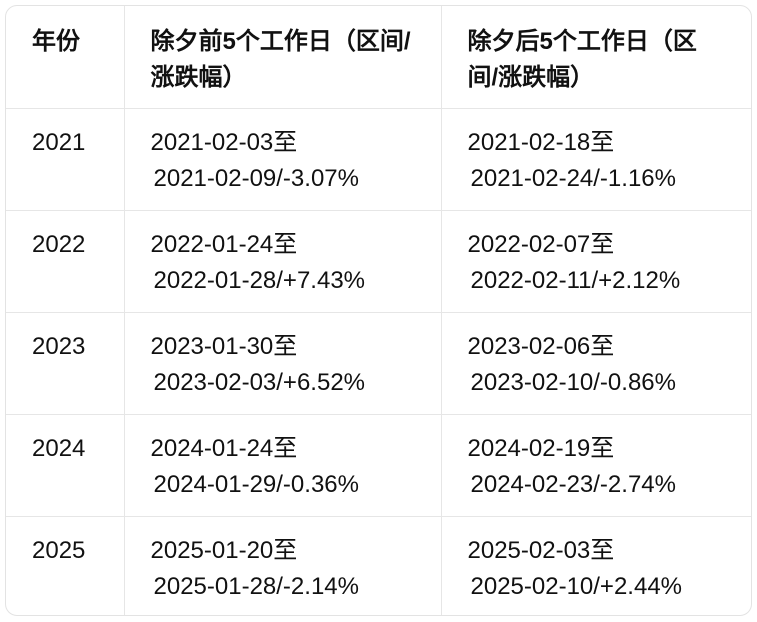 The width and height of the screenshot is (757, 622). What do you see at coordinates (541, 142) in the screenshot?
I see `cell-line l1: 2021-02-18至` at bounding box center [541, 142].